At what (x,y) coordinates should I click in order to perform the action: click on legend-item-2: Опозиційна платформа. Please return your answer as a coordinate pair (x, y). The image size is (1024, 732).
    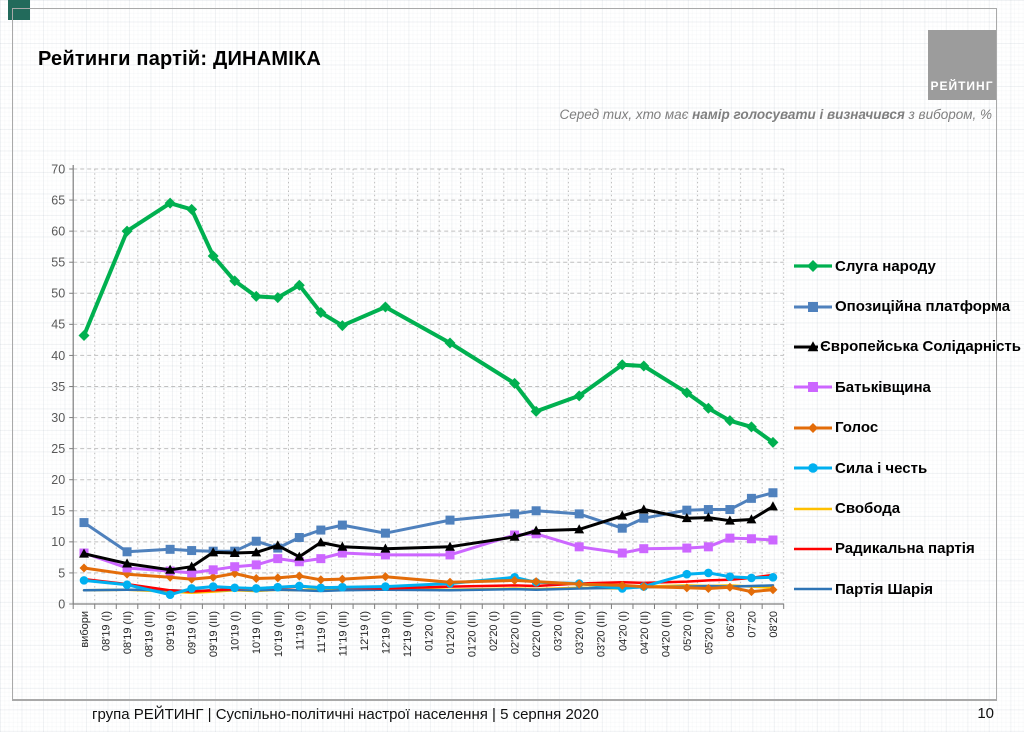
    Looking at the image, I should click on (907, 306).